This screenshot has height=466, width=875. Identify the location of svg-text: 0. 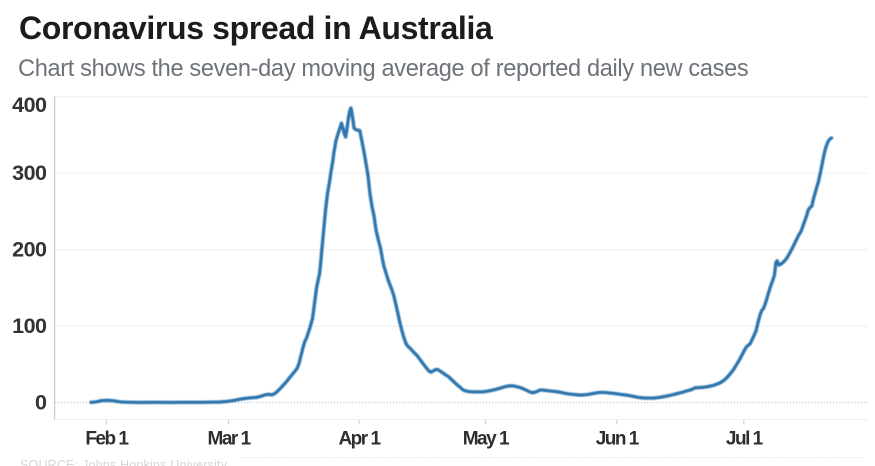
(41, 403).